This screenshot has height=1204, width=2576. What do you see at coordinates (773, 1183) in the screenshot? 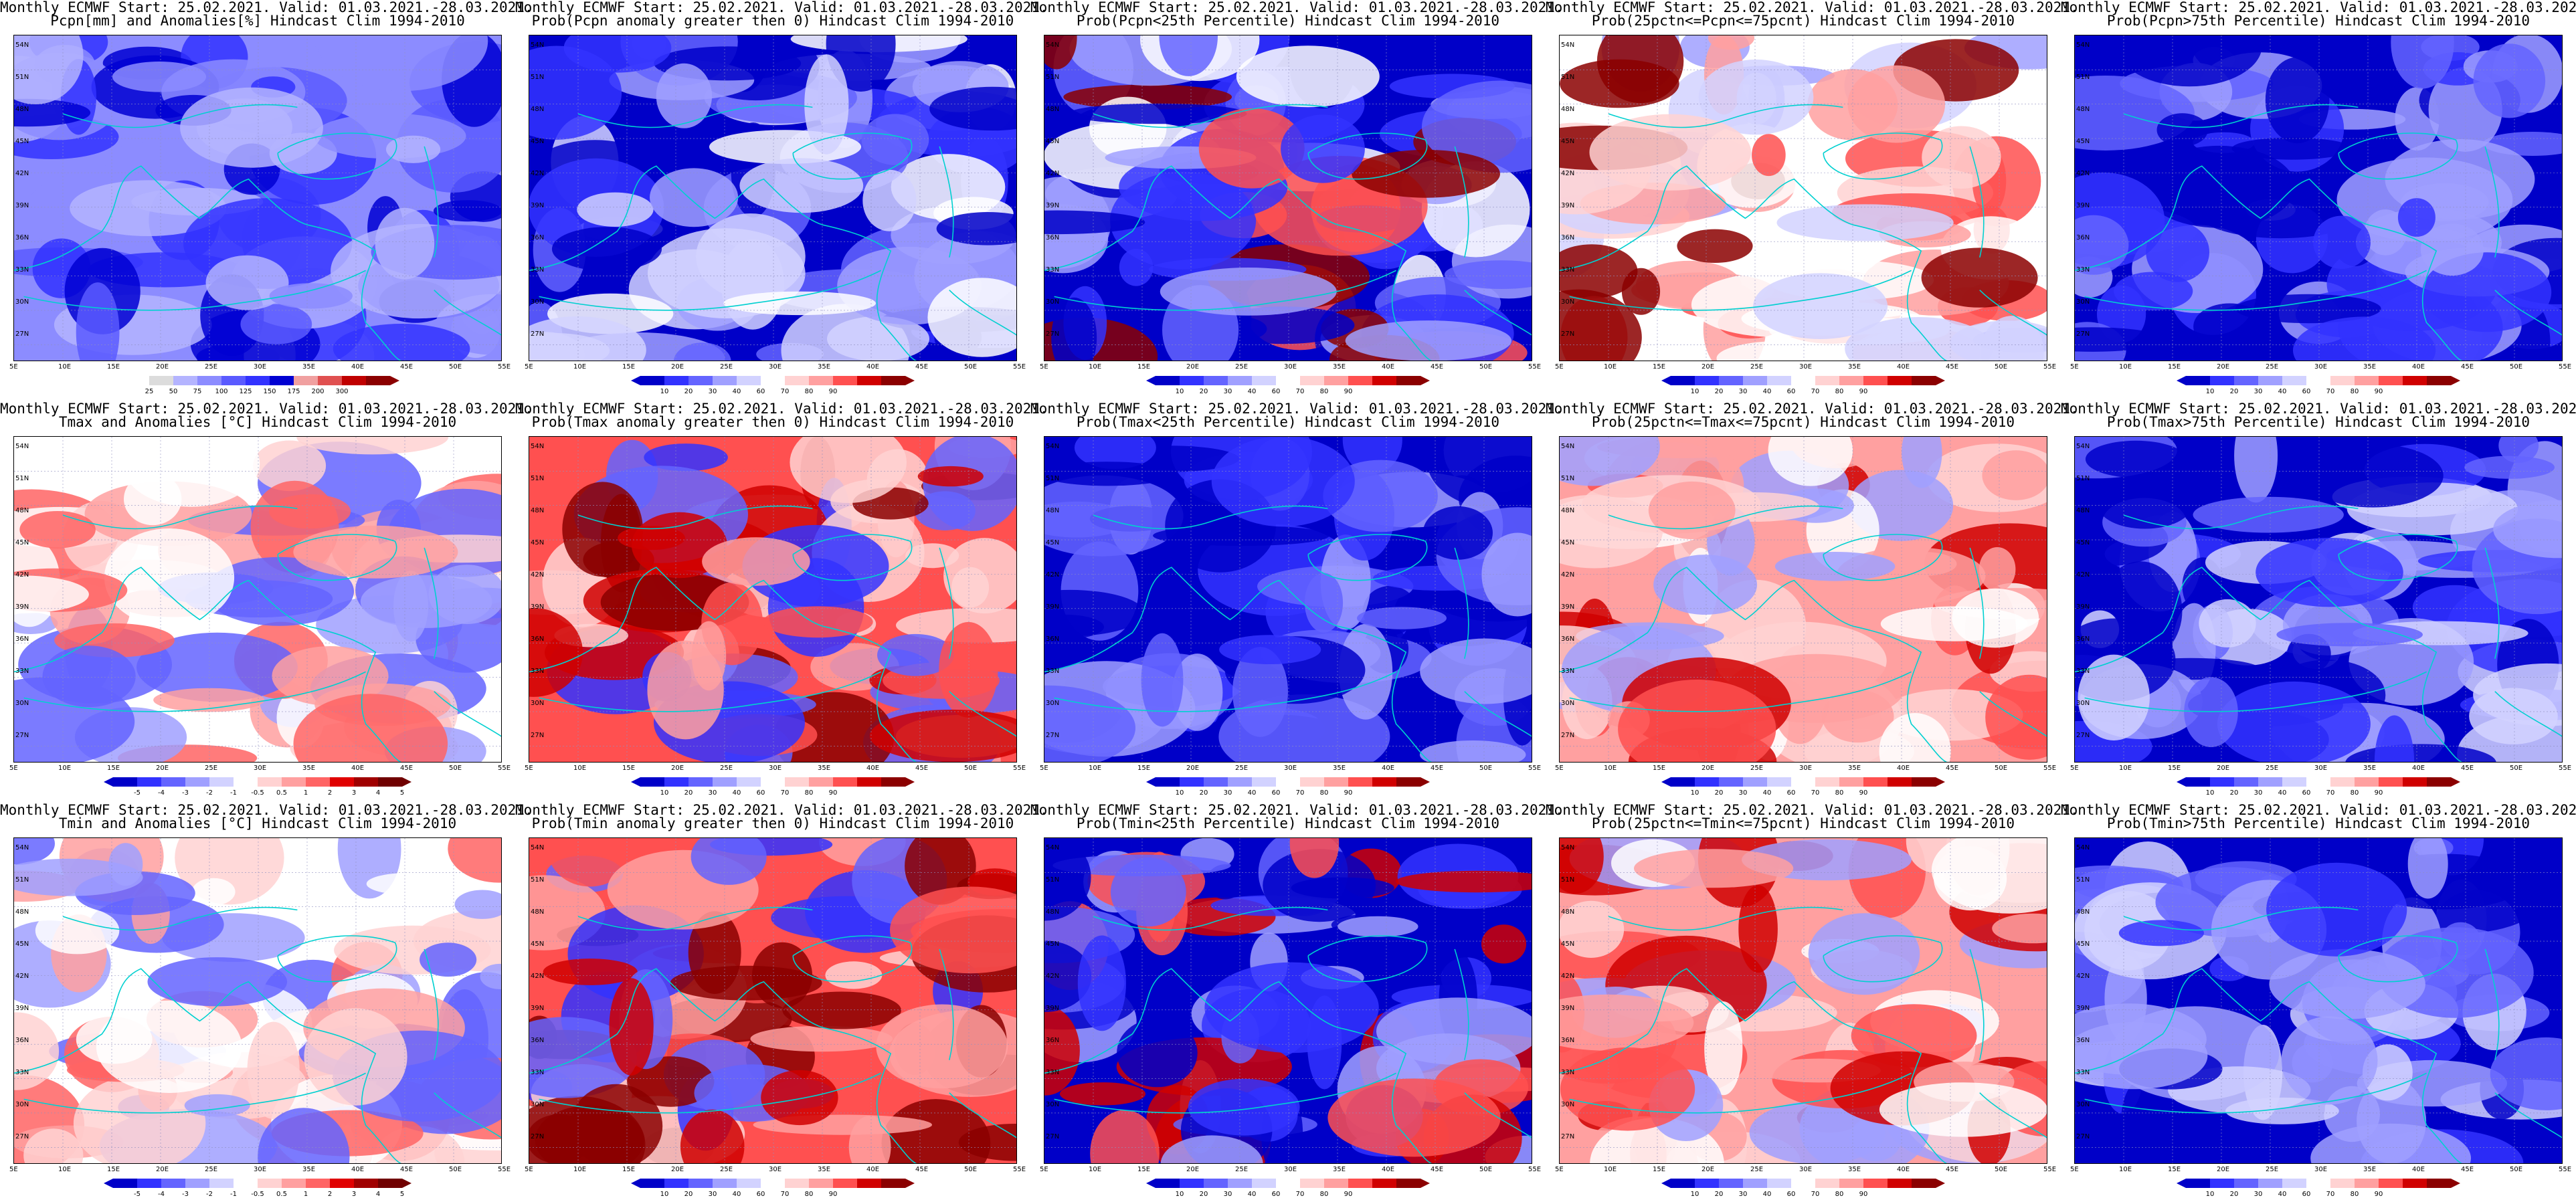
I see `colorbar` at bounding box center [773, 1183].